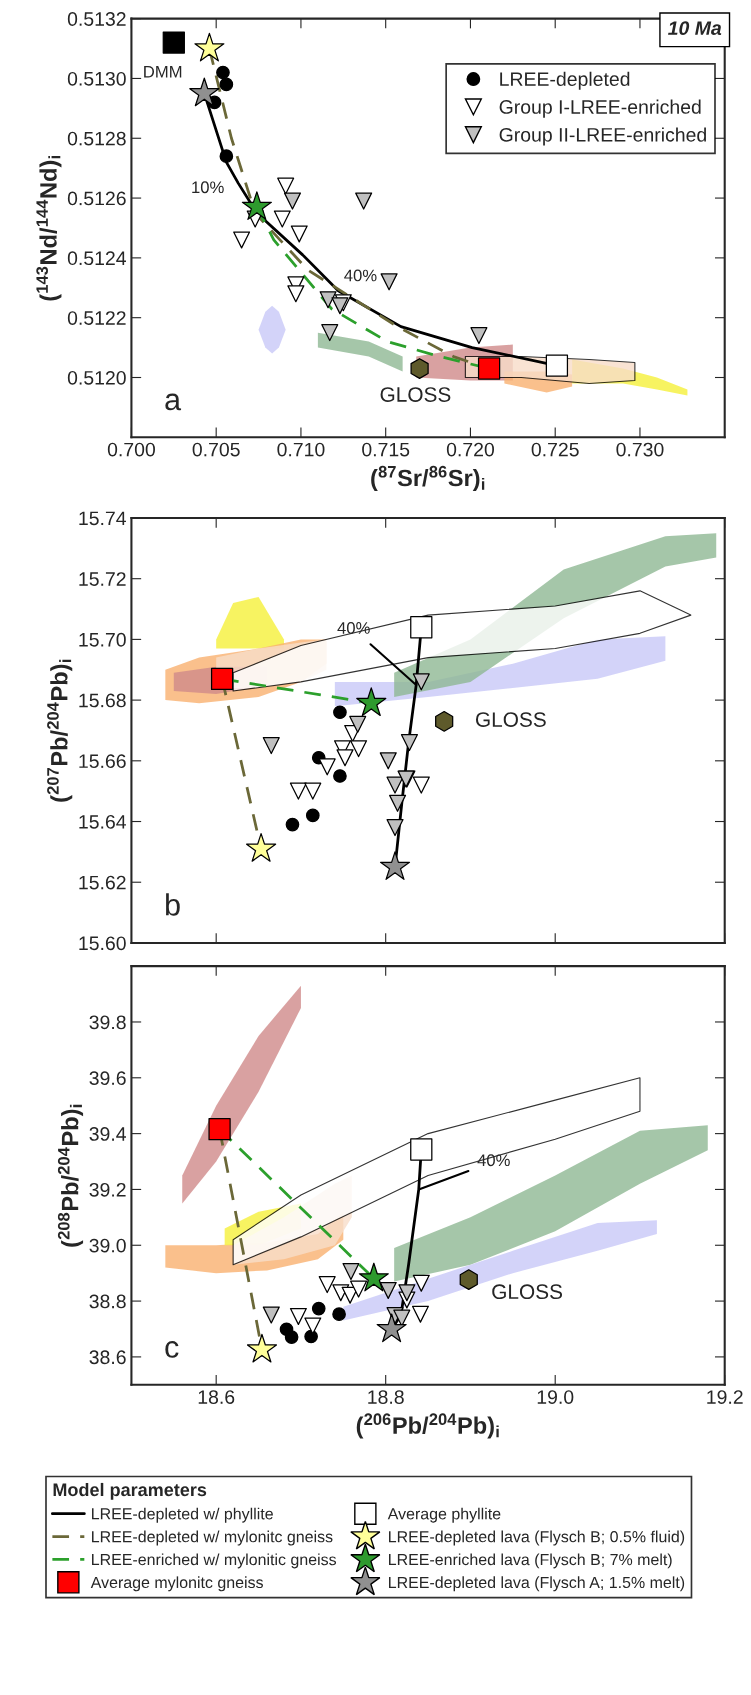 This screenshot has height=1695, width=751. What do you see at coordinates (107, 1189) in the screenshot?
I see `y-tick-label: 39.2` at bounding box center [107, 1189].